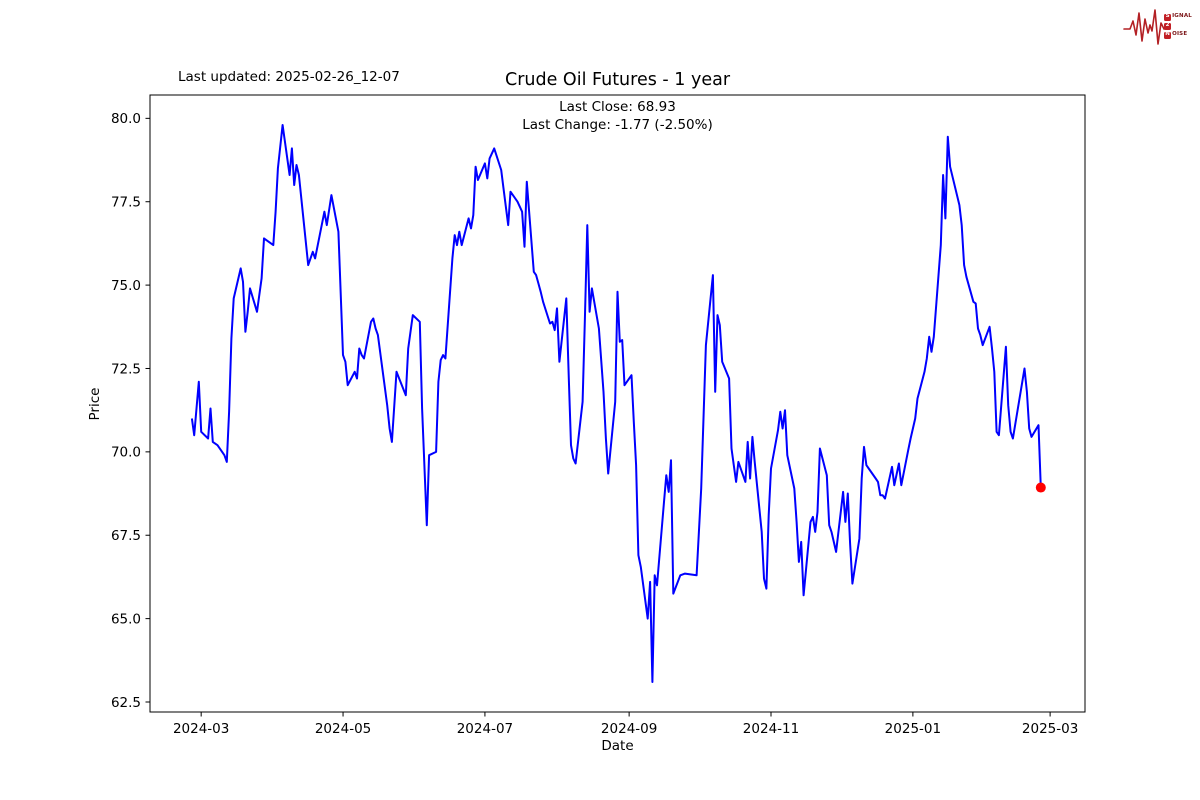 This screenshot has height=800, width=1200. What do you see at coordinates (617, 107) in the screenshot?
I see `annotation-last-close: Last Close: 68.93` at bounding box center [617, 107].